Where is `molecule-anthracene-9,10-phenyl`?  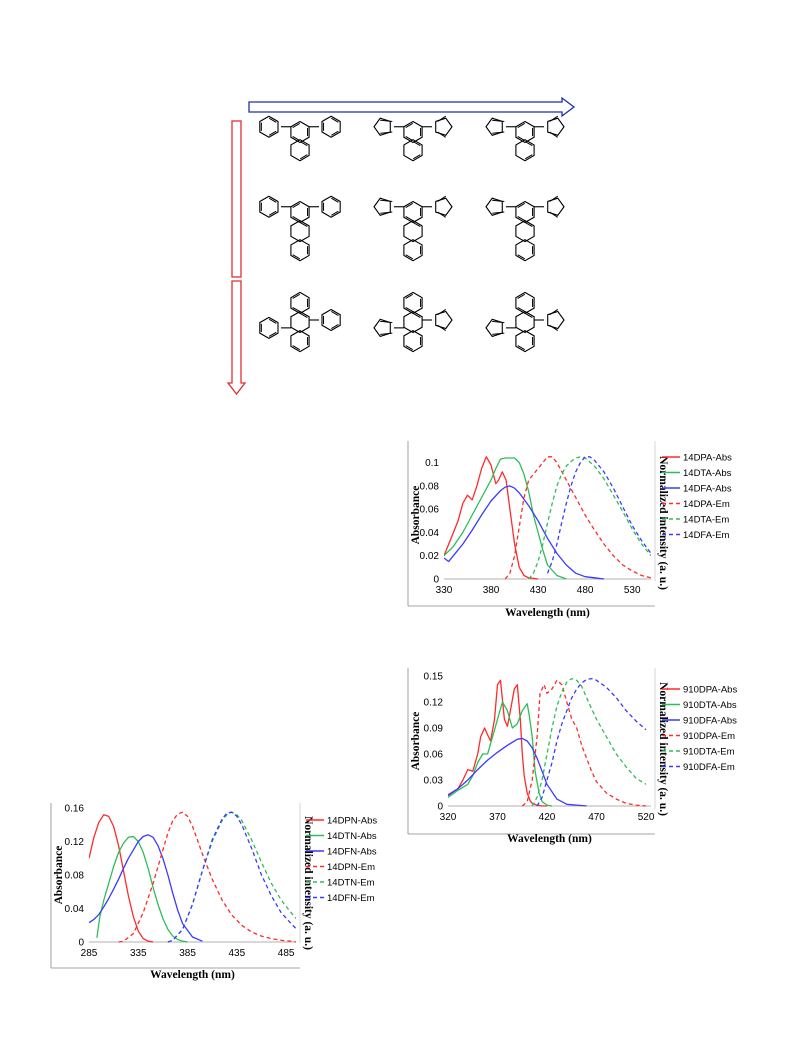
molecule-anthracene-9,10-phenyl is located at coordinates (300, 322).